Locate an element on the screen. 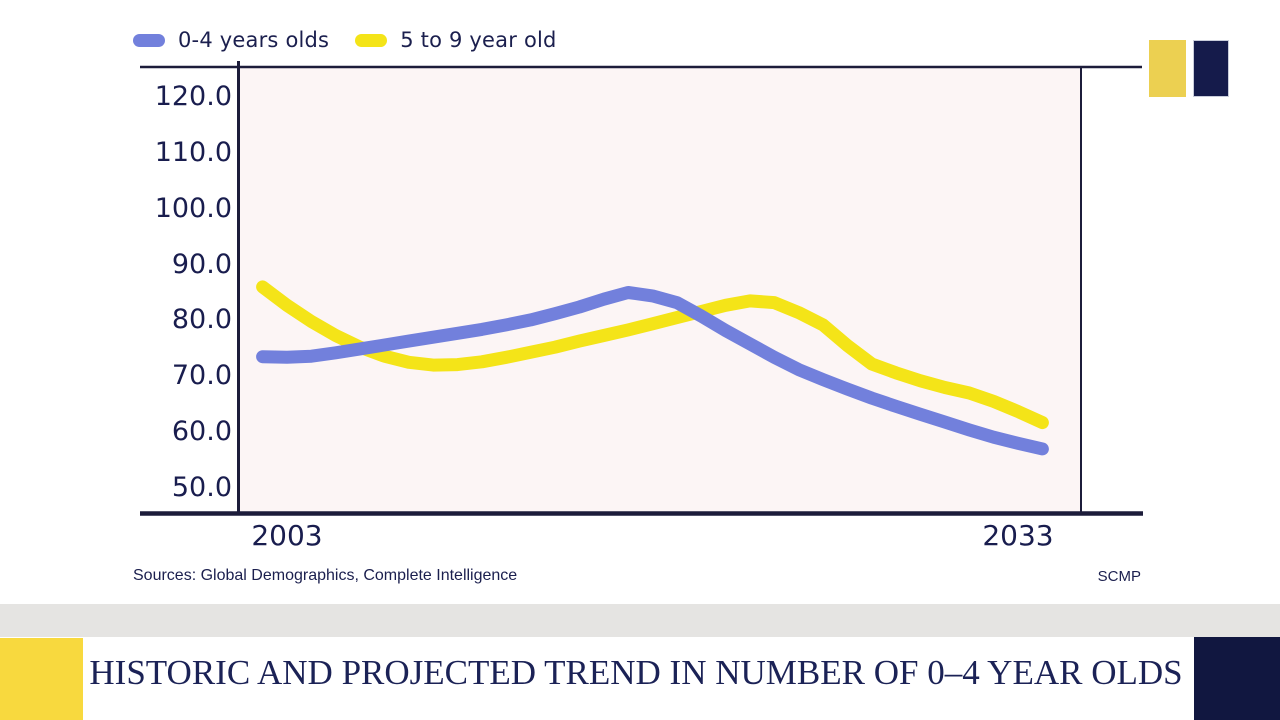  y-axis-tick-label: 50.0 is located at coordinates (201, 487).